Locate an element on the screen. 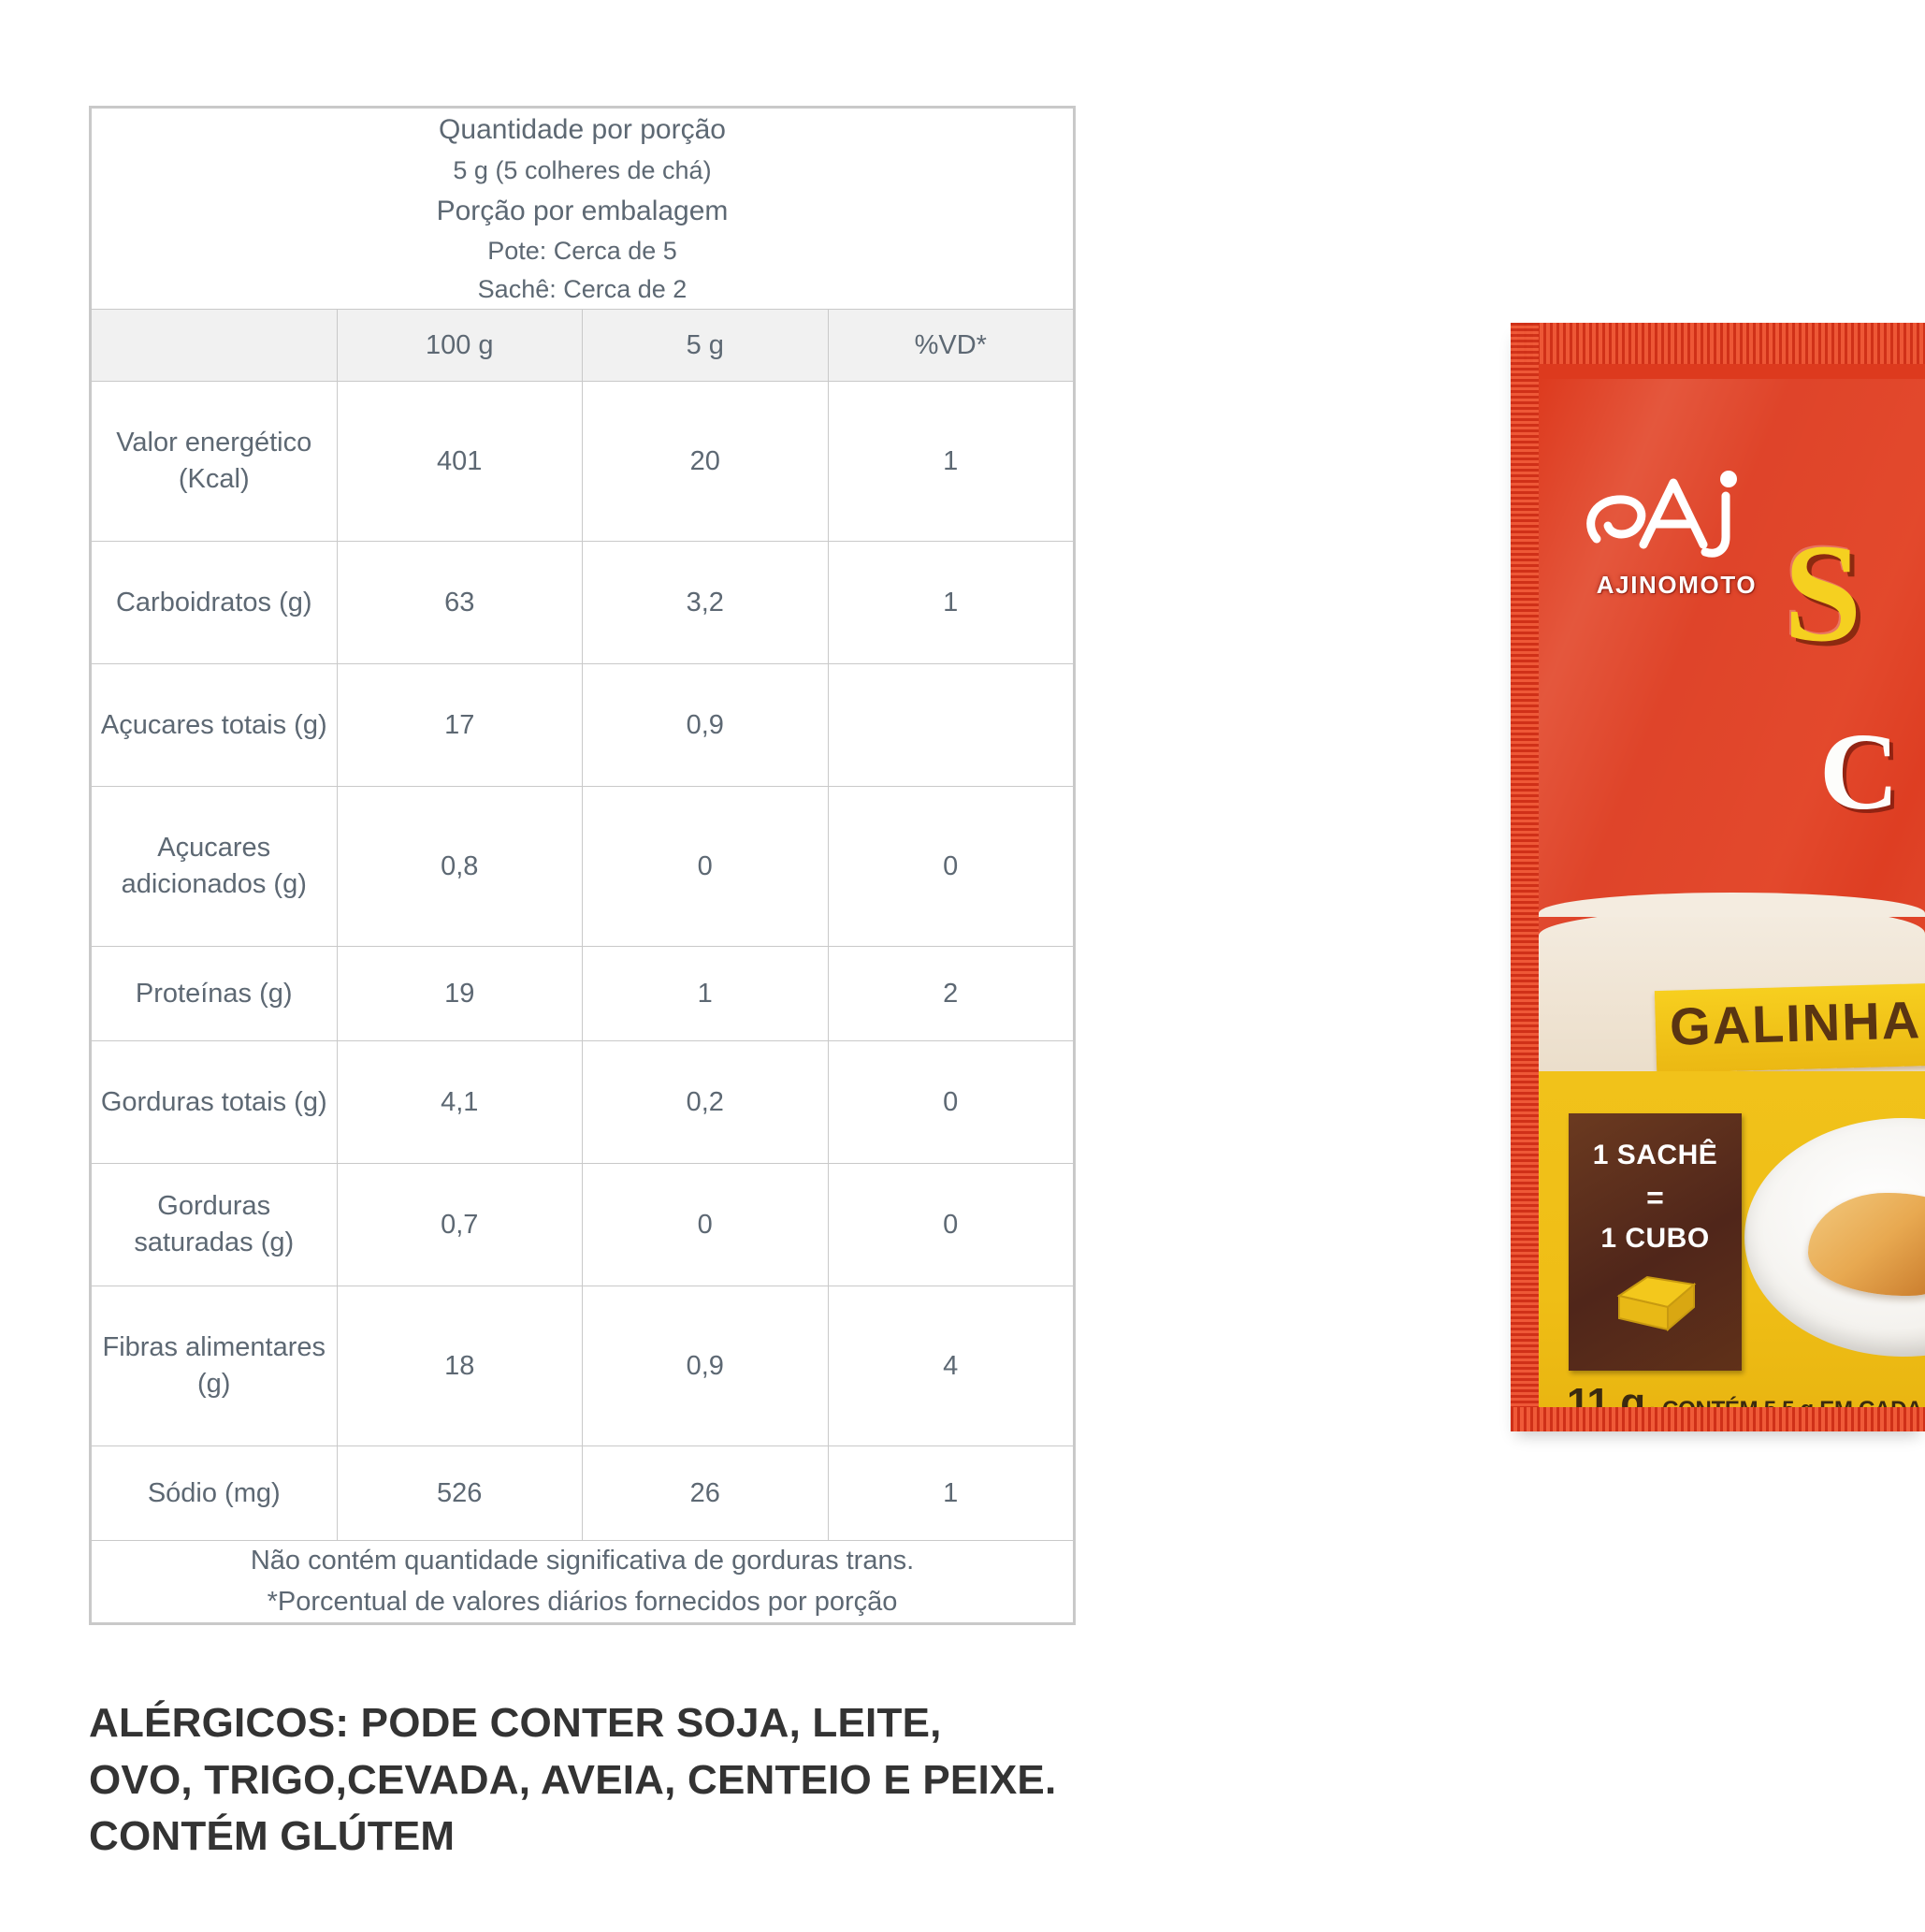 This screenshot has height=1932, width=1925. row-value-gorduras-saturadas-vd: 0 is located at coordinates (950, 1225).